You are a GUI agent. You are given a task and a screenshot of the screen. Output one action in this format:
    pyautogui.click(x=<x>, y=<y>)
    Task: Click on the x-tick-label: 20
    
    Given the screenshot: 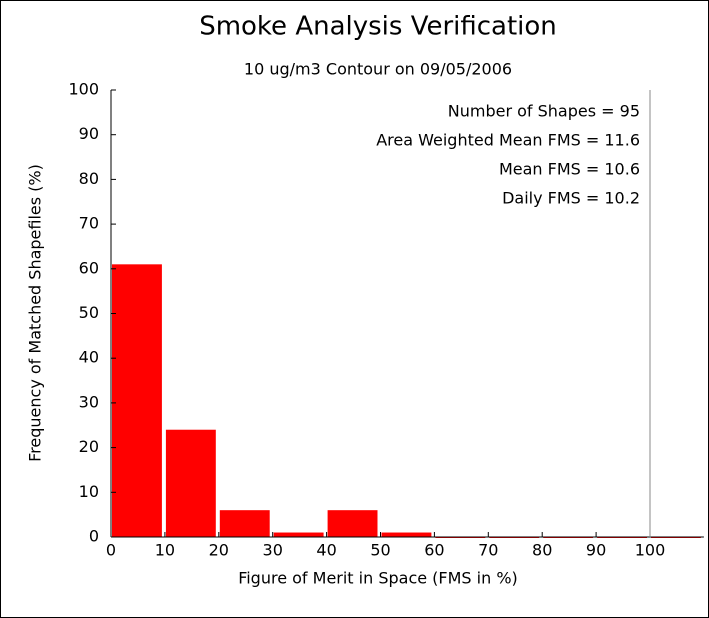 What is the action you would take?
    pyautogui.click(x=219, y=550)
    